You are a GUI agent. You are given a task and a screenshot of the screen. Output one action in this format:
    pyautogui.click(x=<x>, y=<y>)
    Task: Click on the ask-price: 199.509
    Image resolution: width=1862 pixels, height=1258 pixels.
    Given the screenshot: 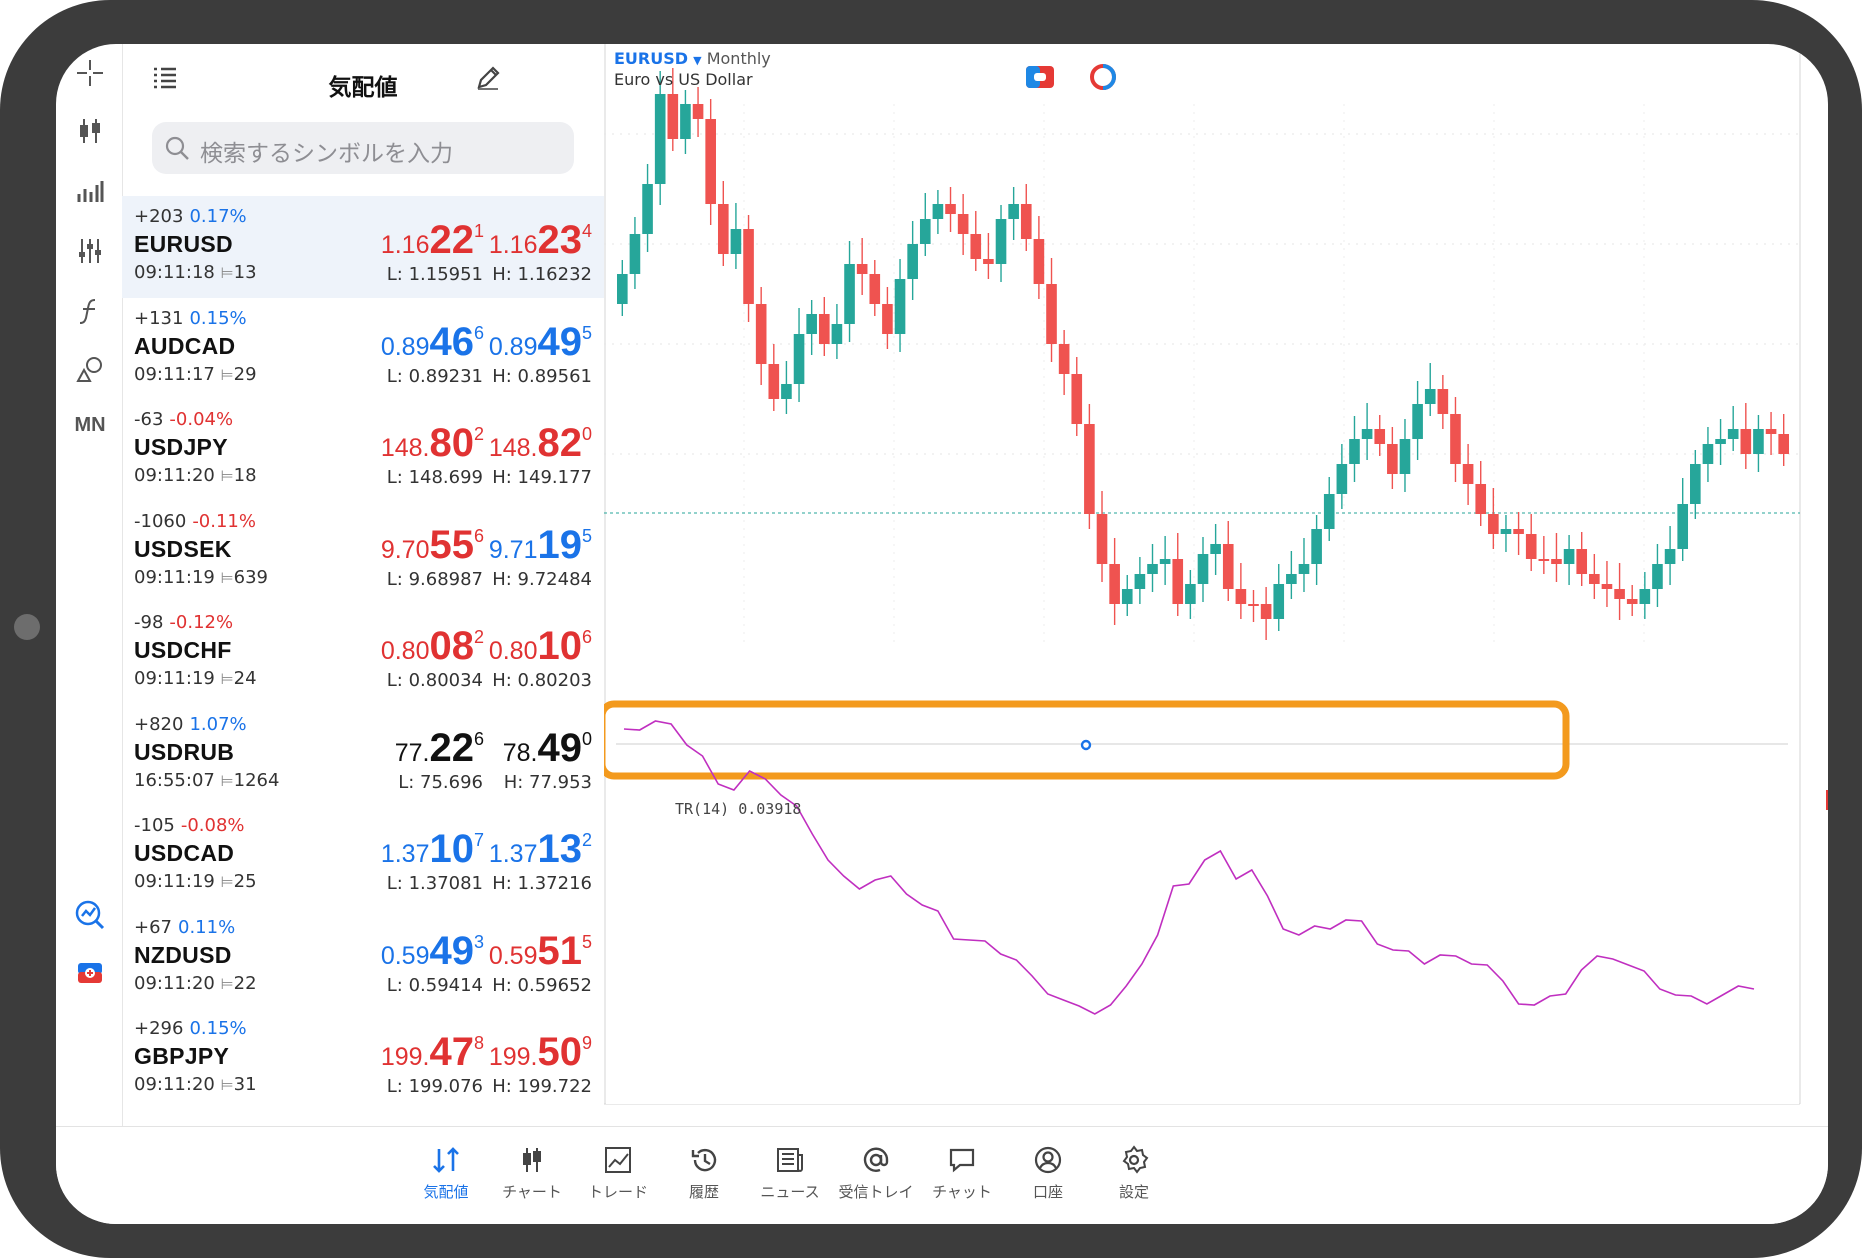 What is the action you would take?
    pyautogui.click(x=540, y=1052)
    